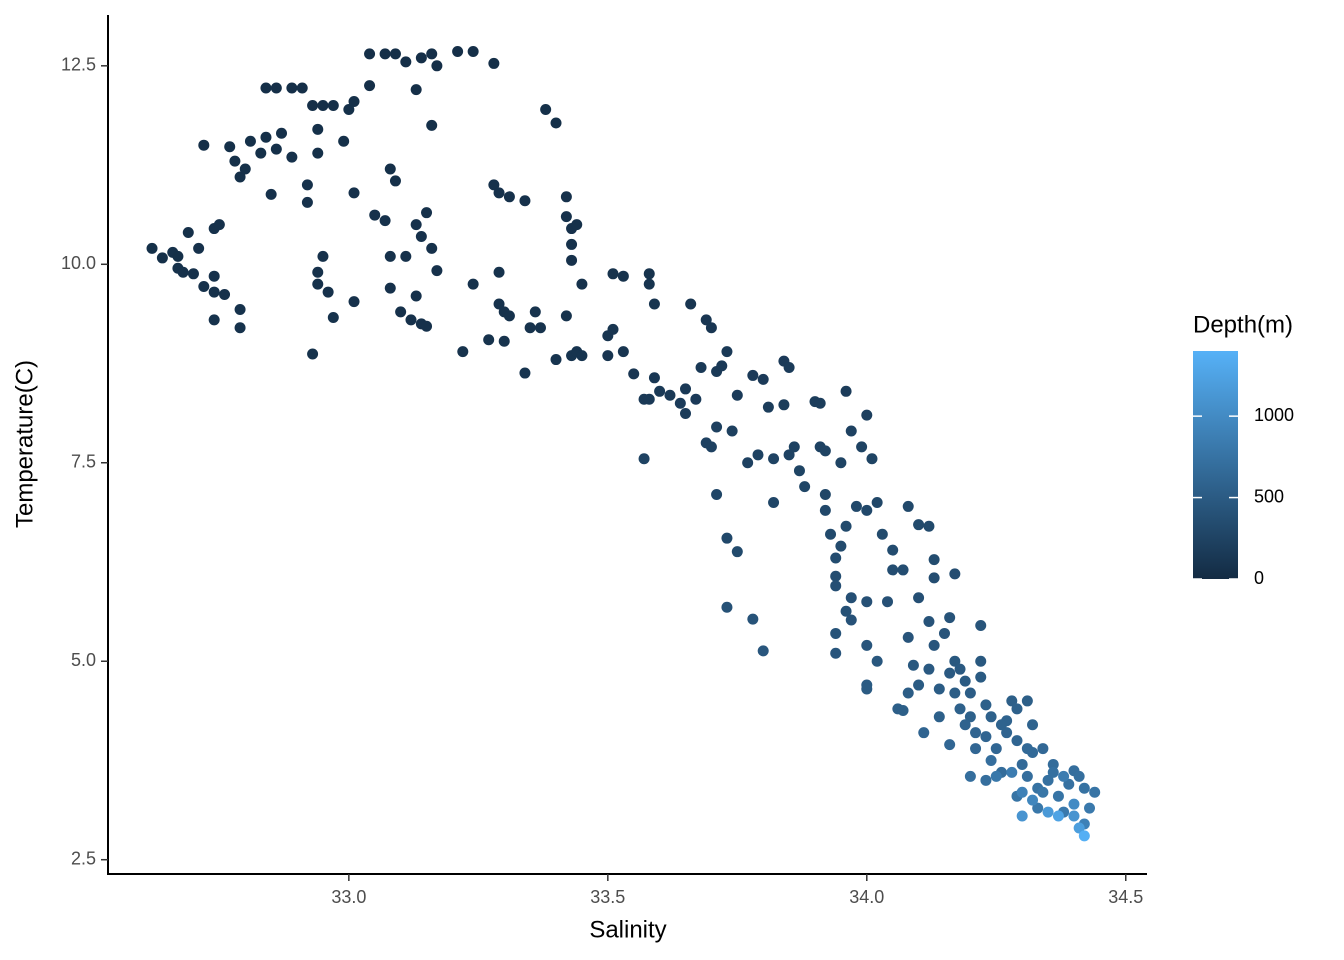 This screenshot has width=1344, height=960. Describe the element at coordinates (1243, 324) in the screenshot. I see `legend-title: Depth(m)` at that location.